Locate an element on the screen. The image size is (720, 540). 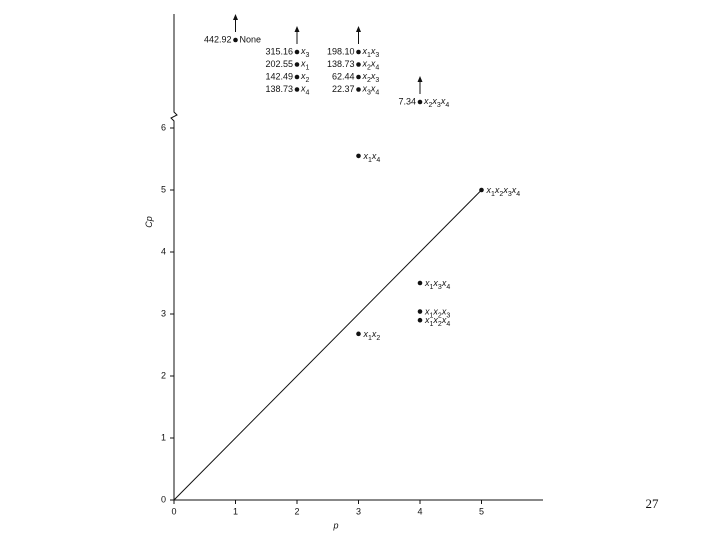
off-scale-value: 62.44 is located at coordinates (343, 76).